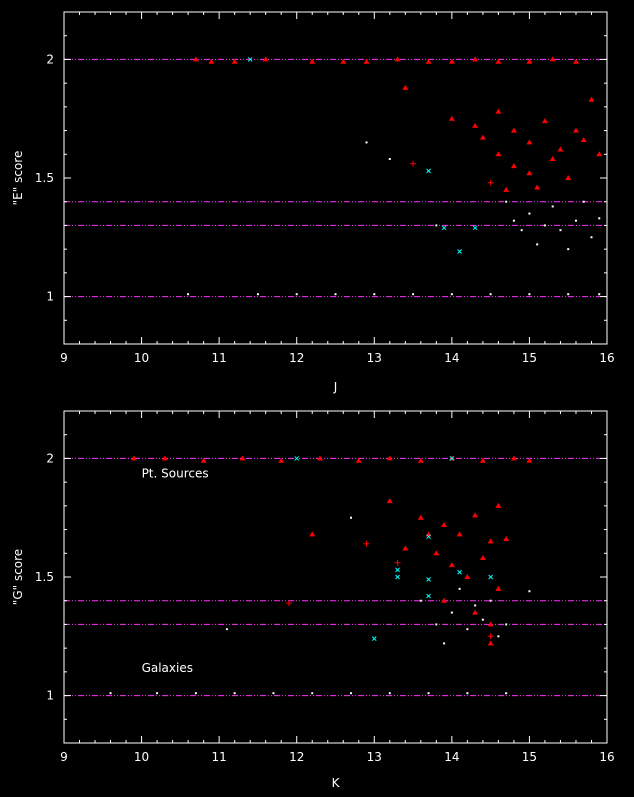 The height and width of the screenshot is (797, 634). I want to click on y-tick-label: 1.5, so click(44, 577).